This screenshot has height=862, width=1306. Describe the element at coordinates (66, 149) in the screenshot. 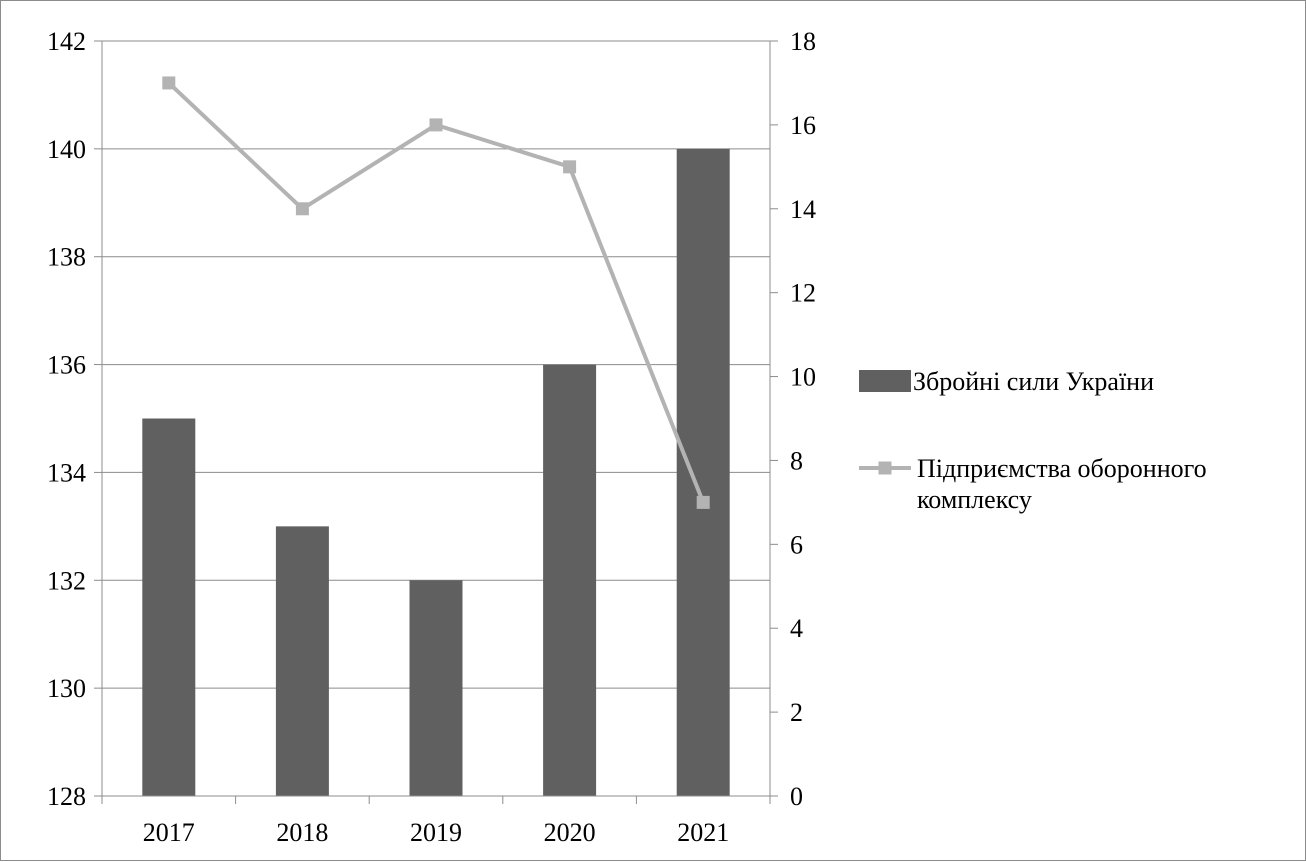

I see `y-tick-label: 140` at that location.